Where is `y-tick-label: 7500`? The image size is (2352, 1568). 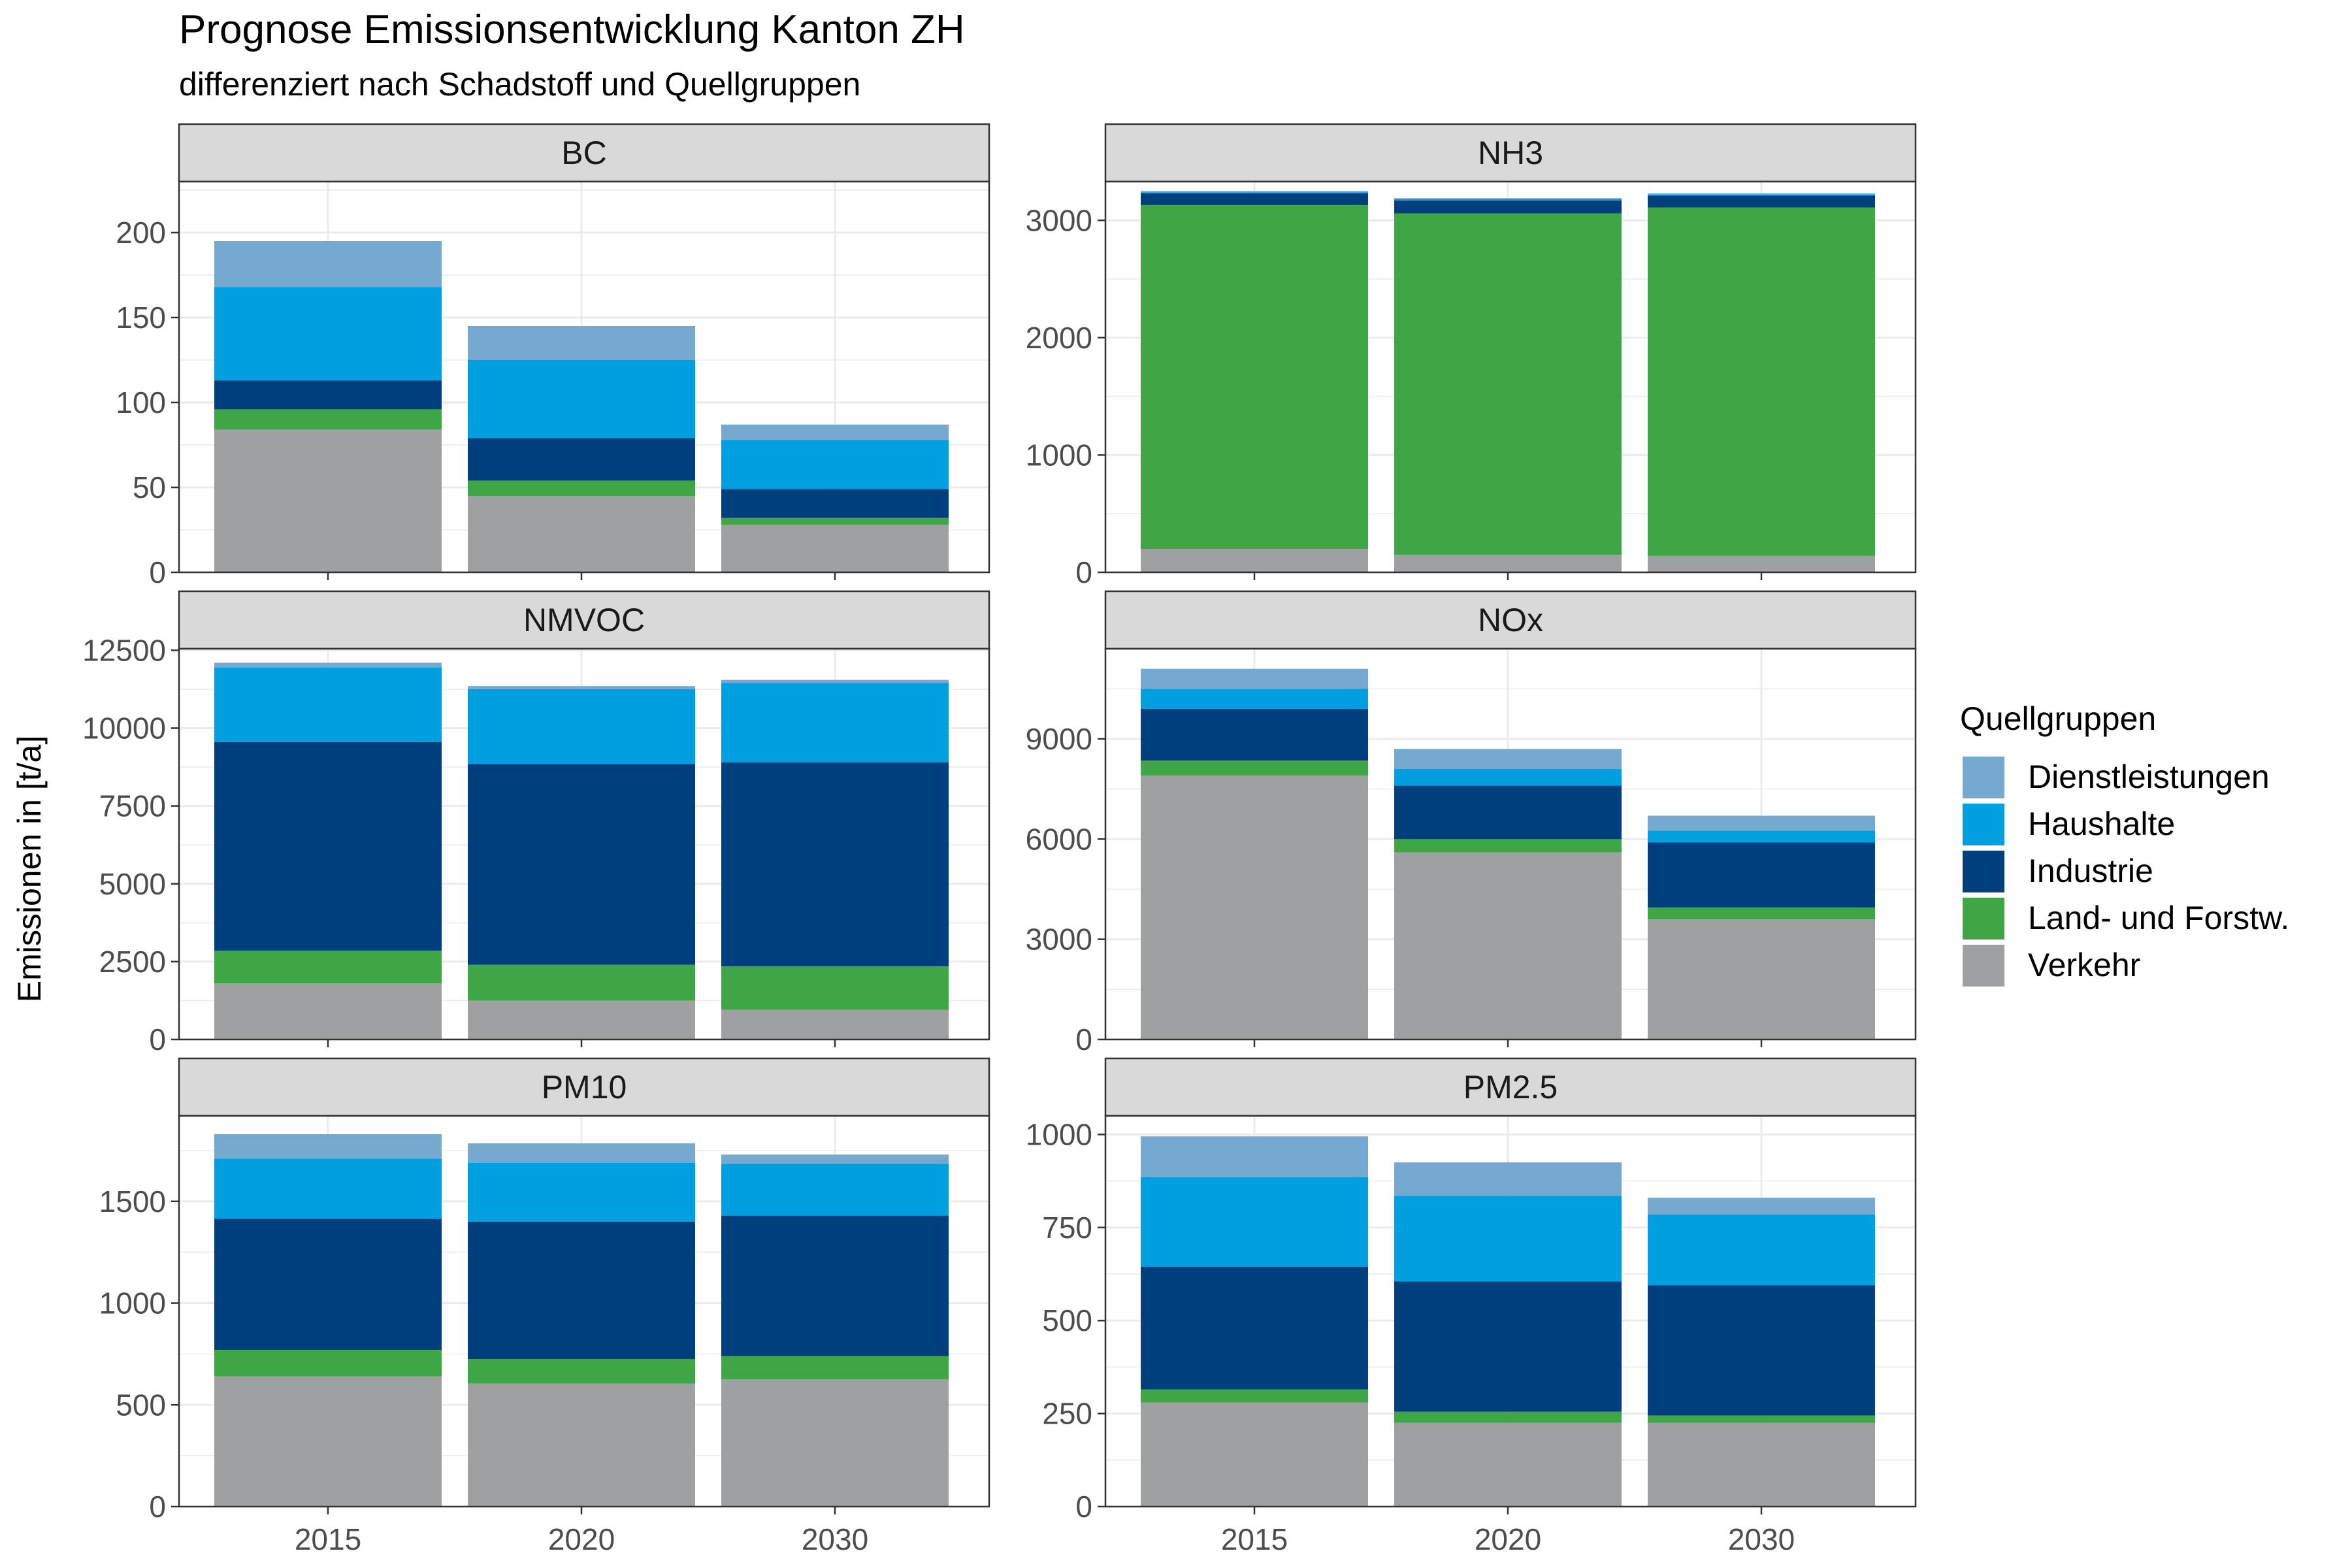
y-tick-label: 7500 is located at coordinates (132, 806).